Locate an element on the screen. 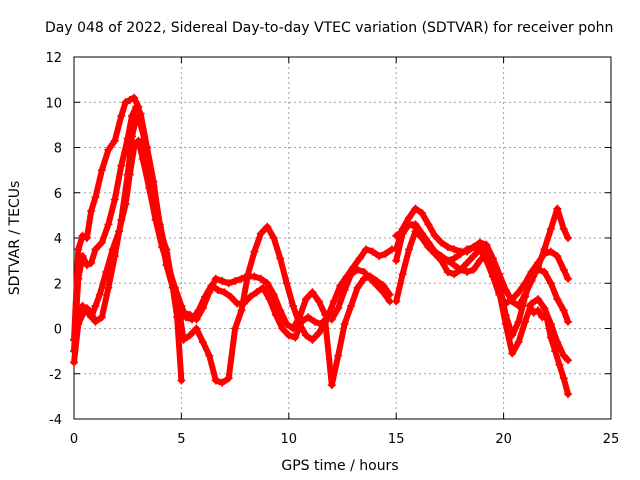 The image size is (640, 480). y-tick-label: 4 is located at coordinates (58, 239).